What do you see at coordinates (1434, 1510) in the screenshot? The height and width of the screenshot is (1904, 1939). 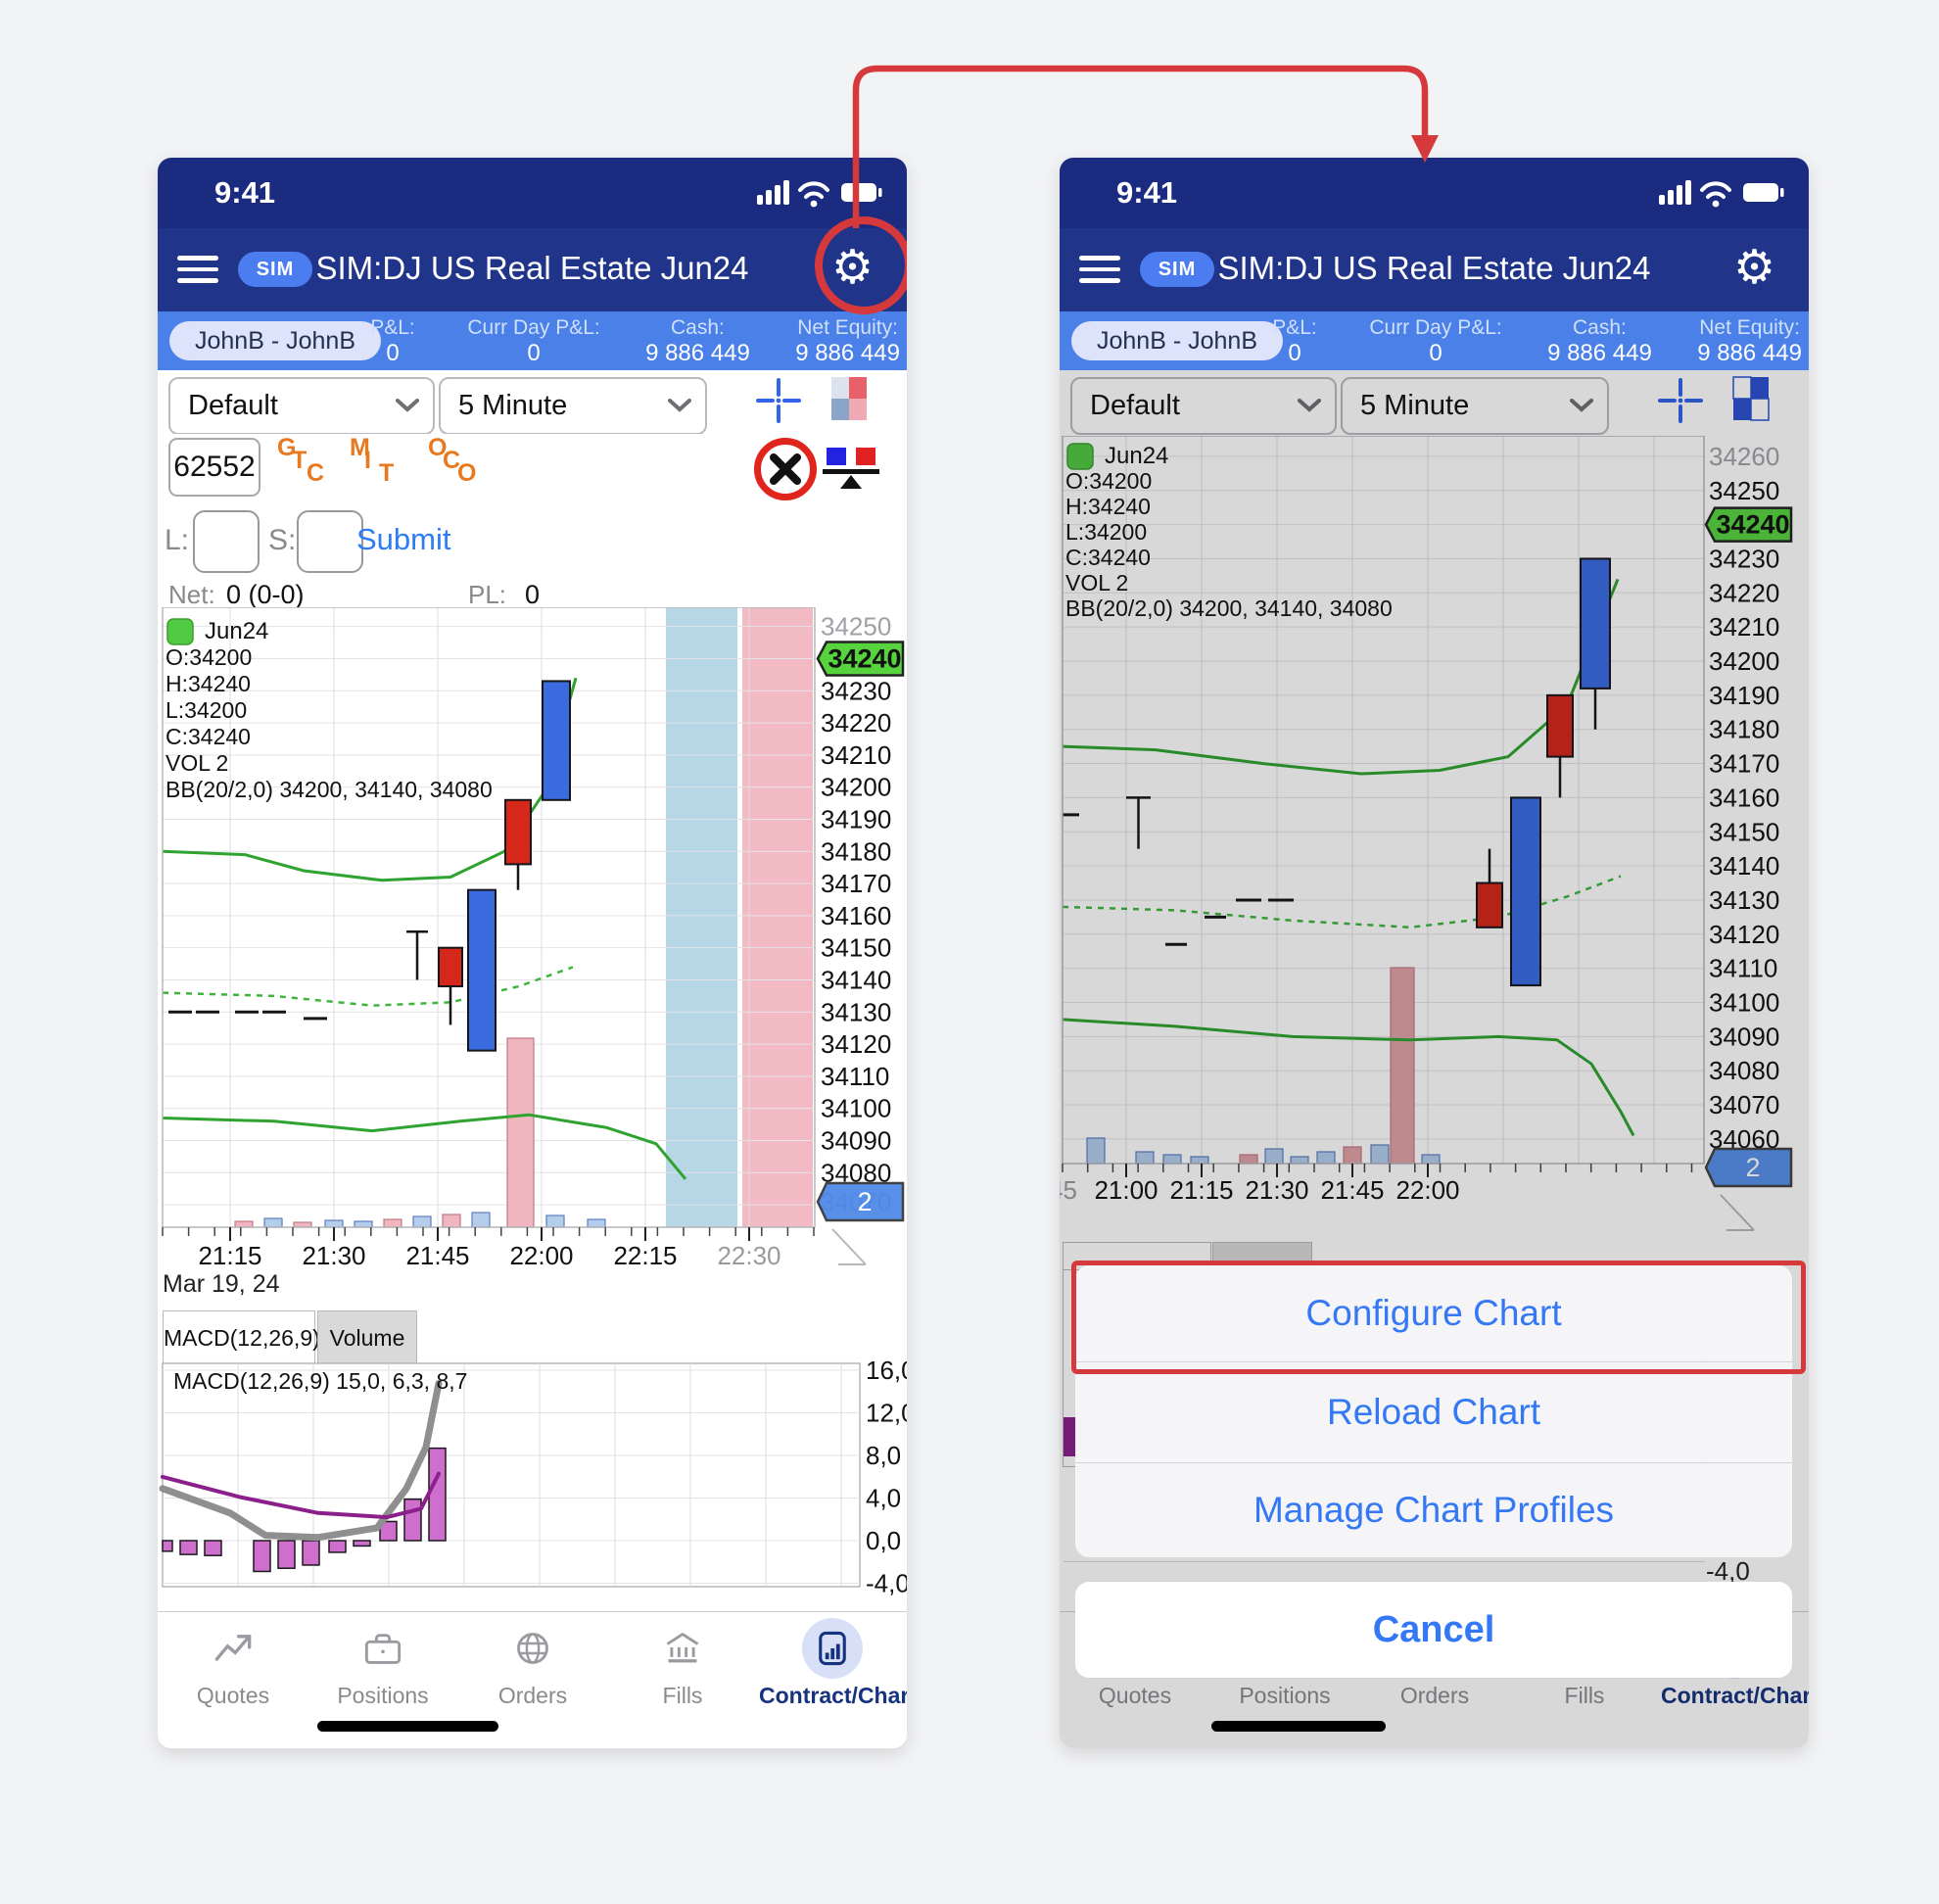 I see `sheet-option-manage-chart-profiles: Manage Chart Profiles` at bounding box center [1434, 1510].